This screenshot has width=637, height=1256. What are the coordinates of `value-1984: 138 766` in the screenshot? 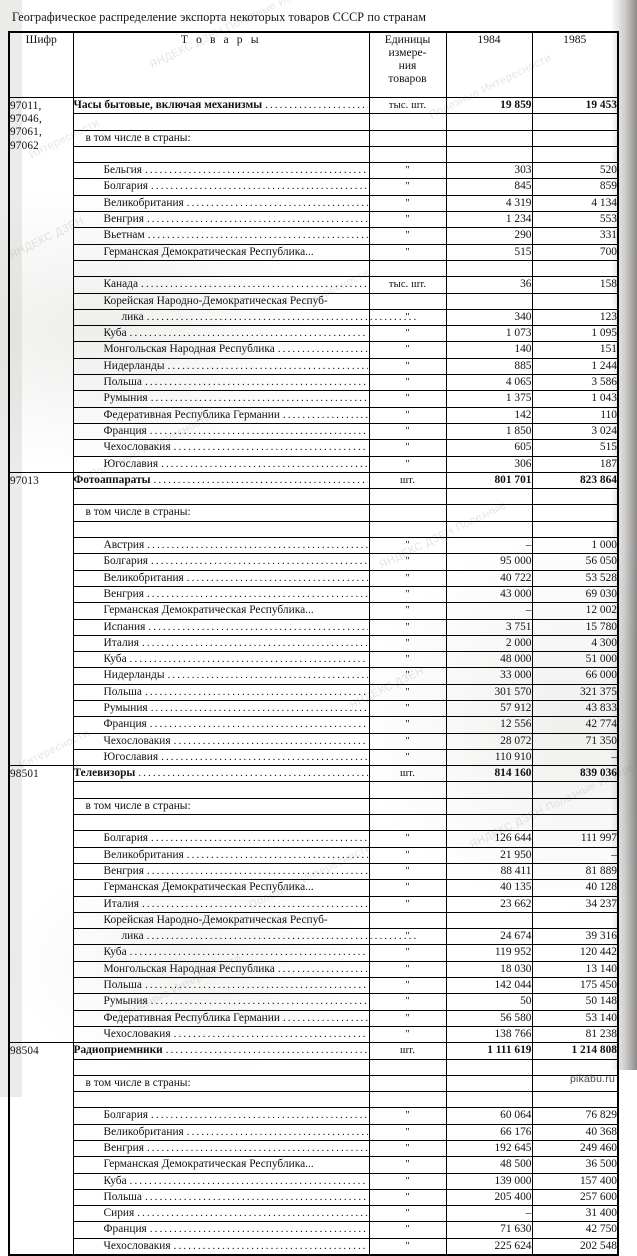 It's located at (489, 1034).